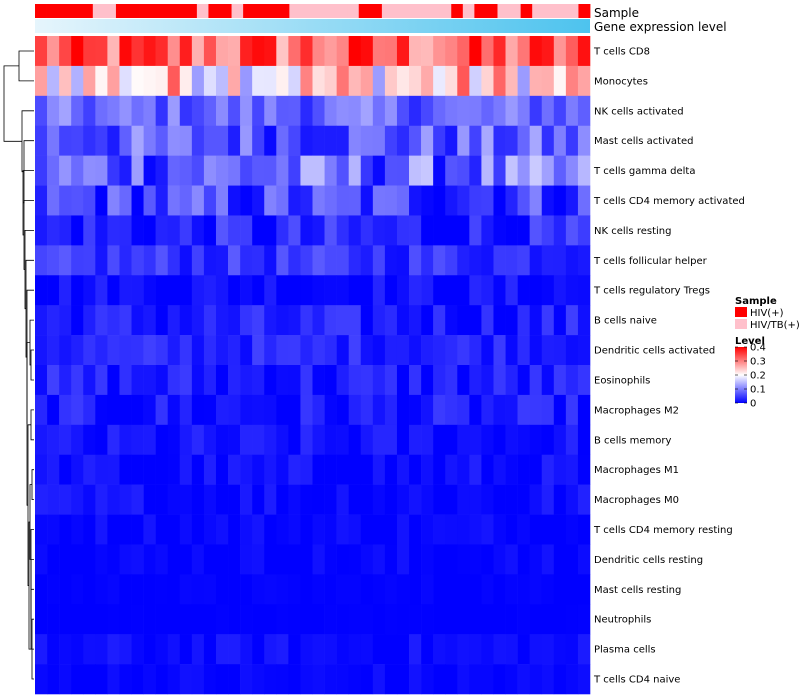 The height and width of the screenshot is (700, 800). Describe the element at coordinates (650, 261) in the screenshot. I see `row-label: T cells follicular helper` at that location.